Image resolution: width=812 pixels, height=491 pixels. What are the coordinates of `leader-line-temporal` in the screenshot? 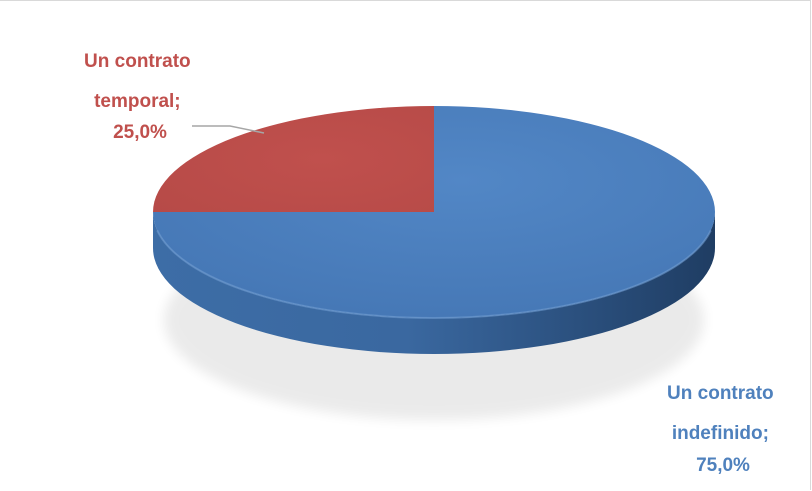 It's located at (228, 129).